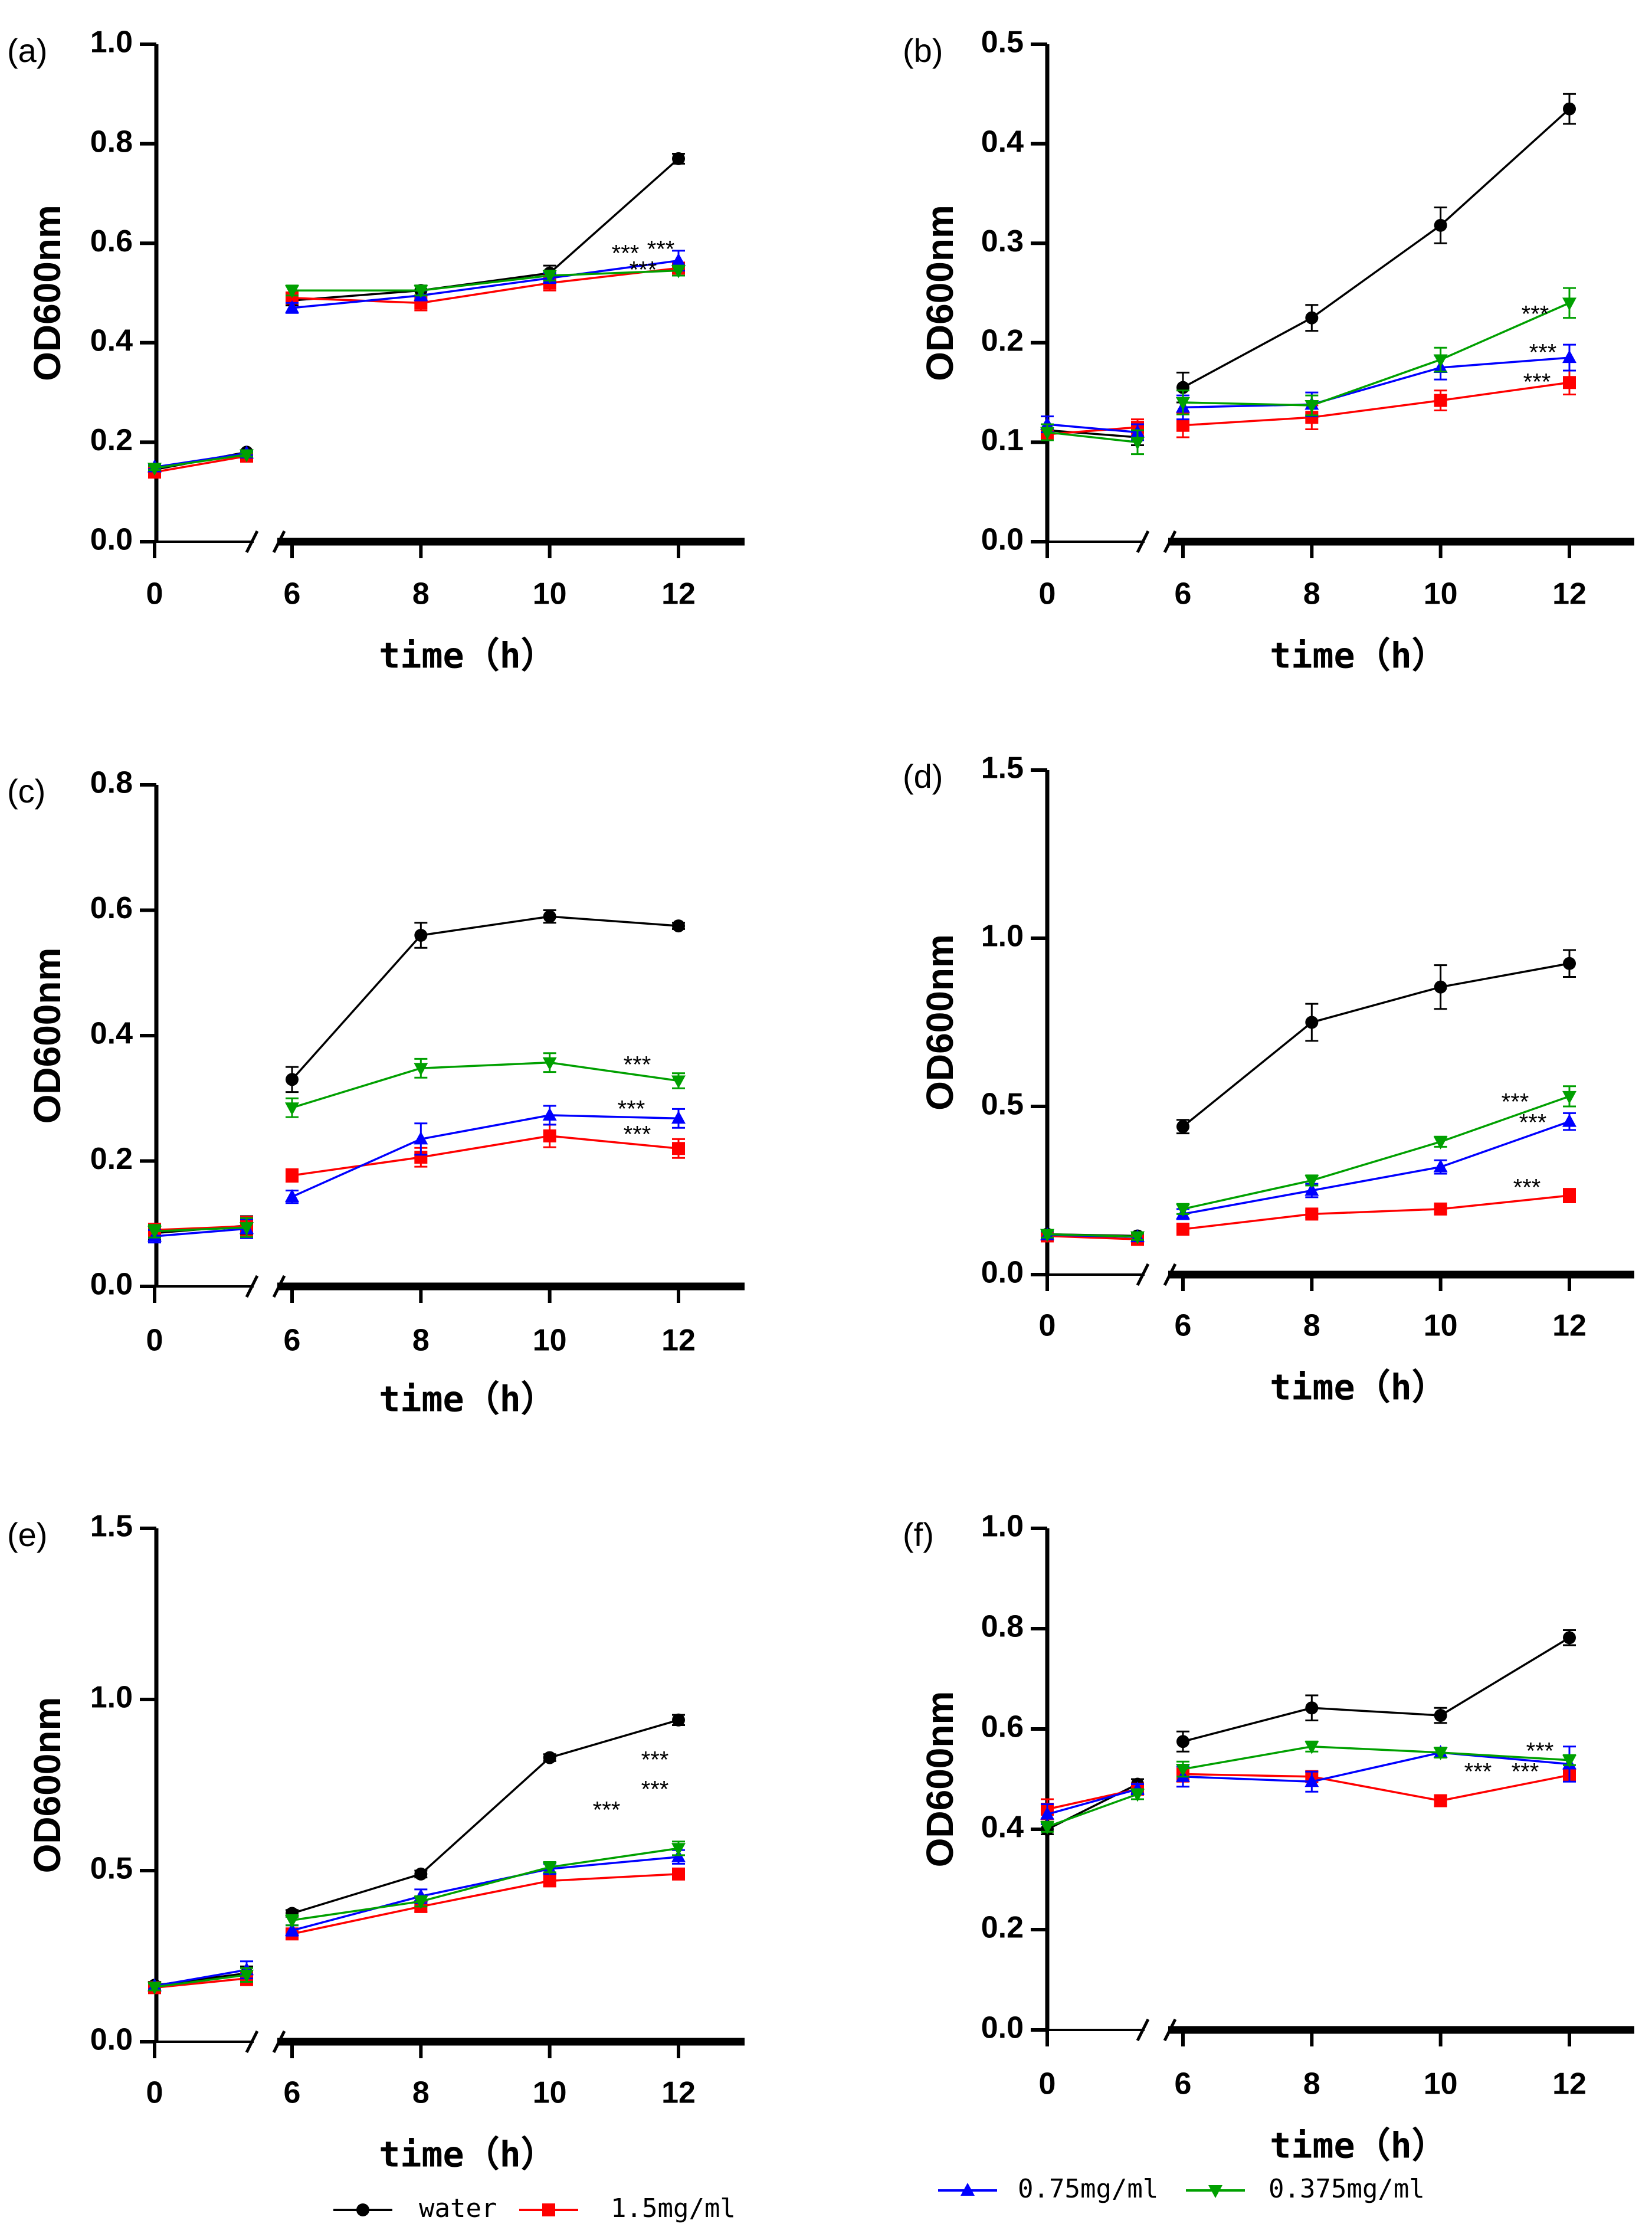 Image resolution: width=1652 pixels, height=2240 pixels. I want to click on x-tick-label: 10, so click(550, 2093).